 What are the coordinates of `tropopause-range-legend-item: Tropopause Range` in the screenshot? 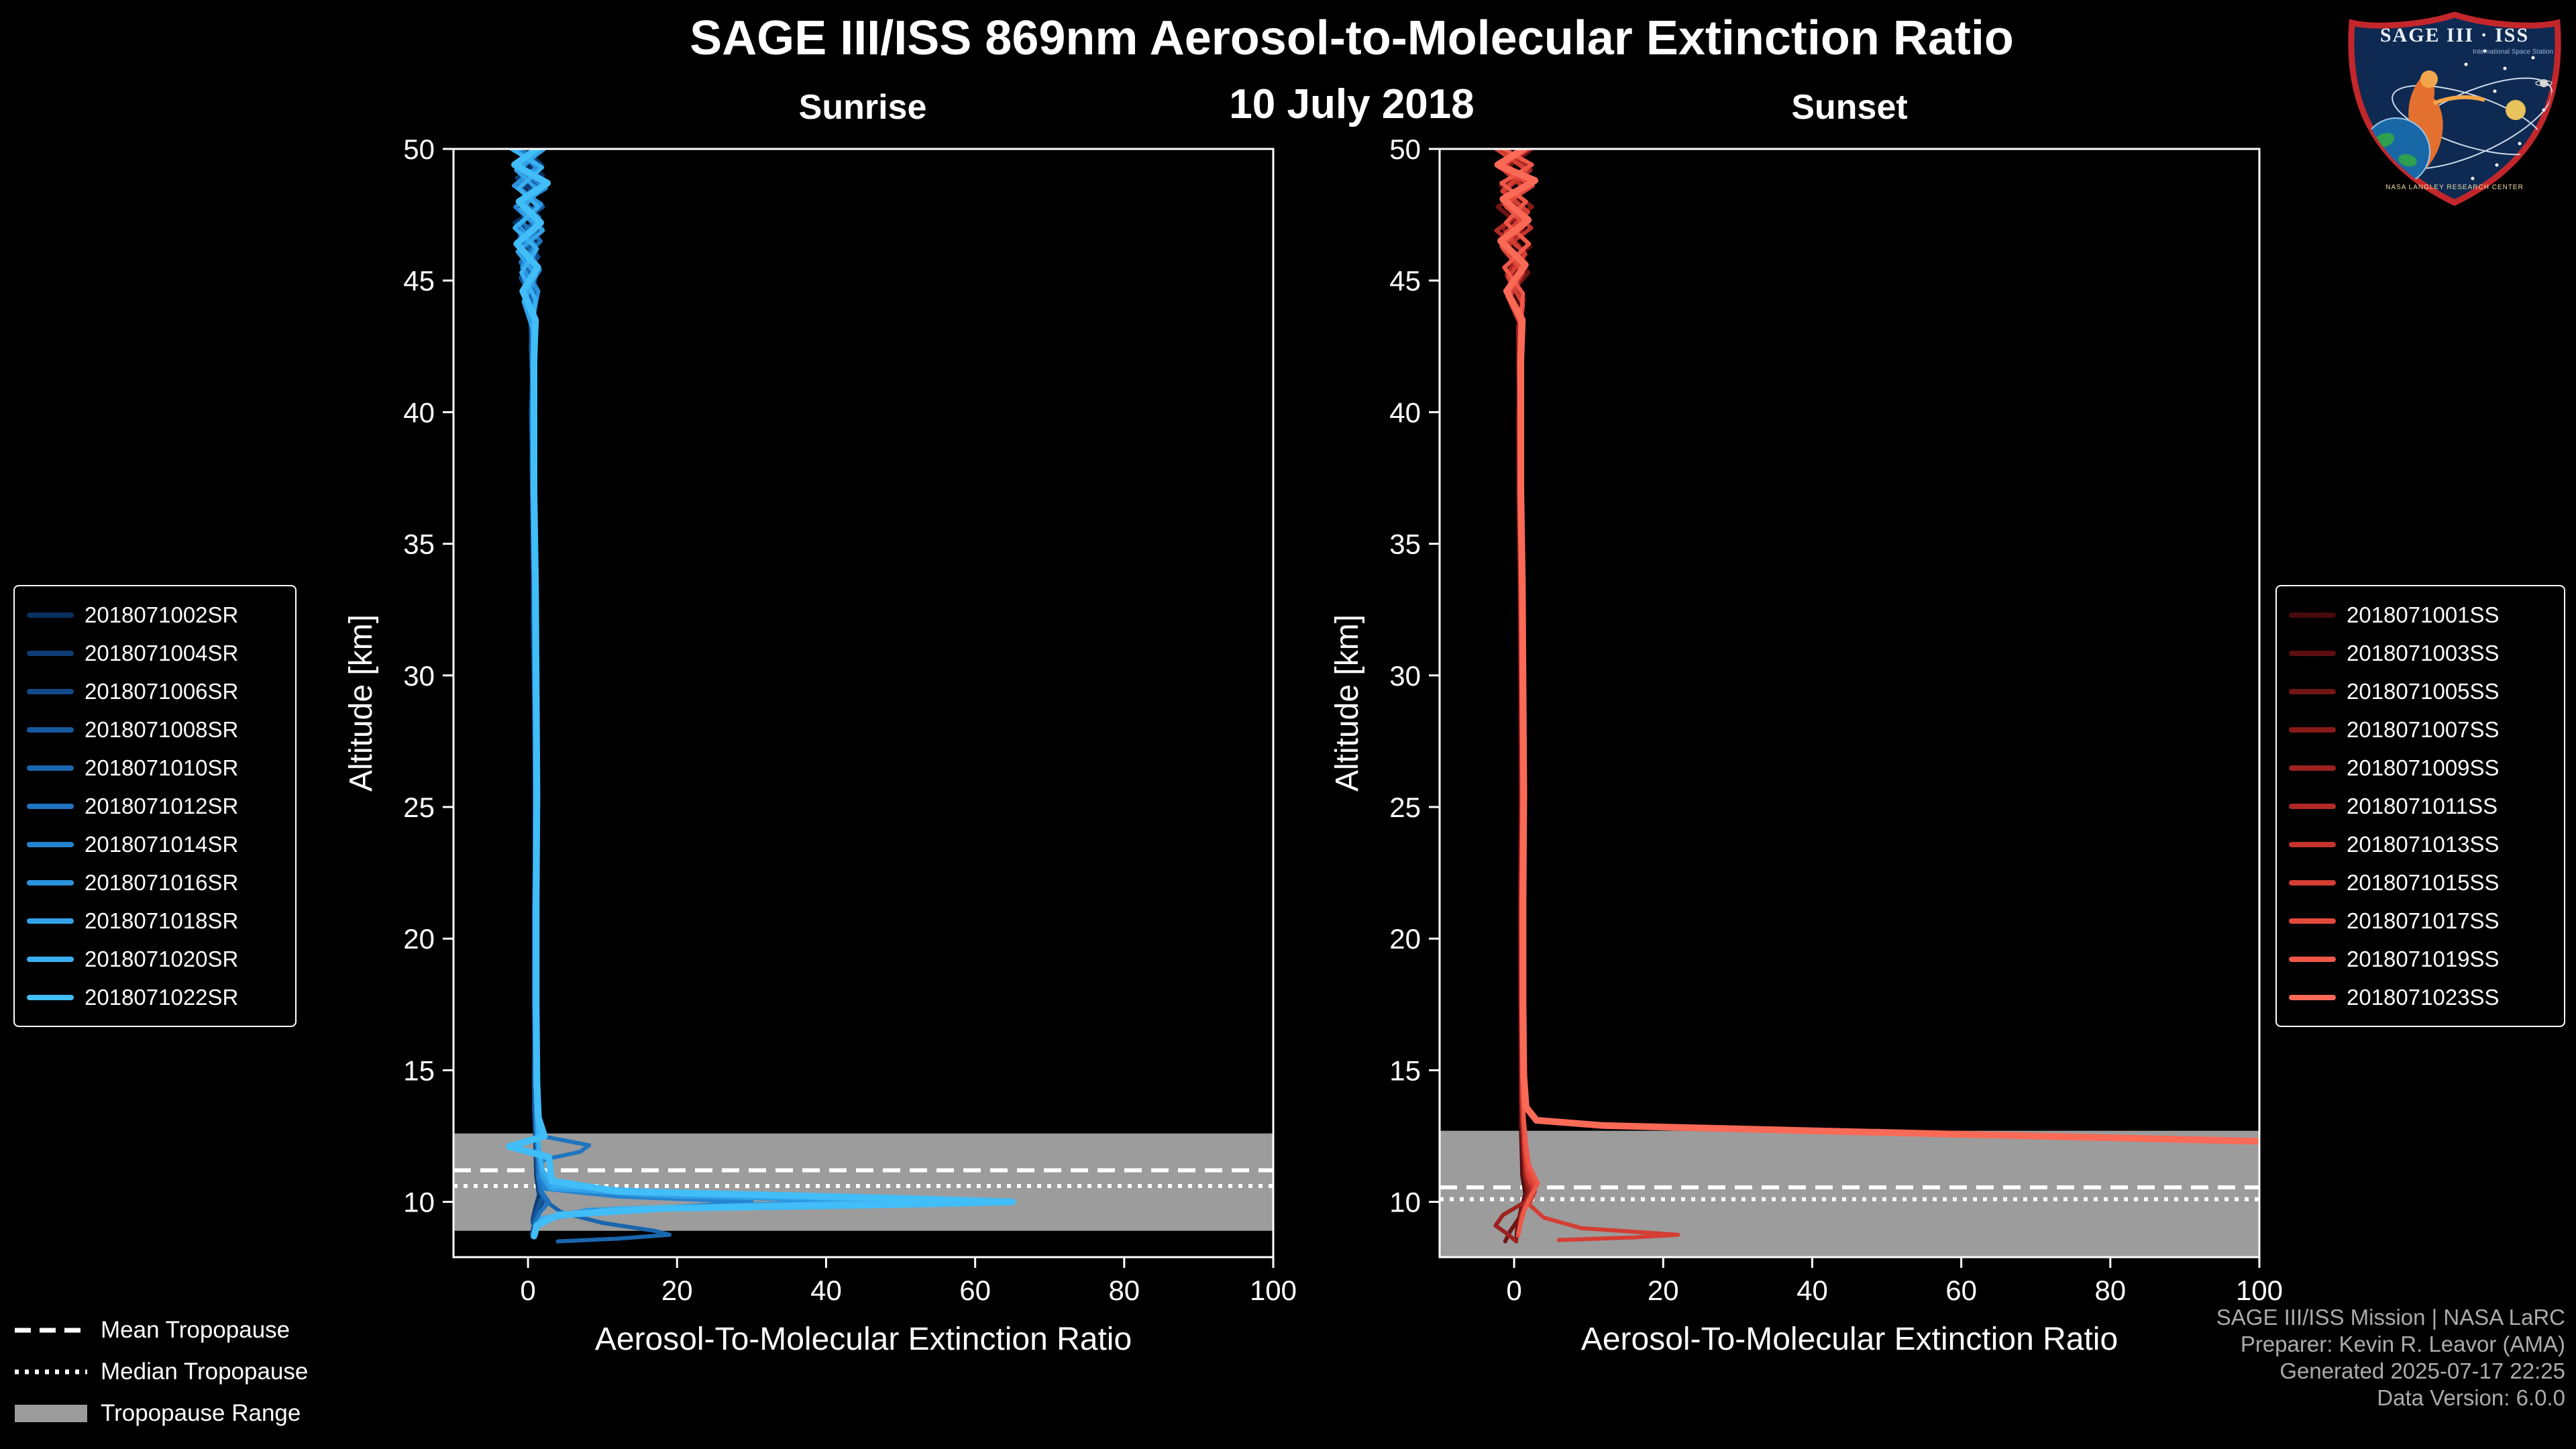 It's located at (160, 1413).